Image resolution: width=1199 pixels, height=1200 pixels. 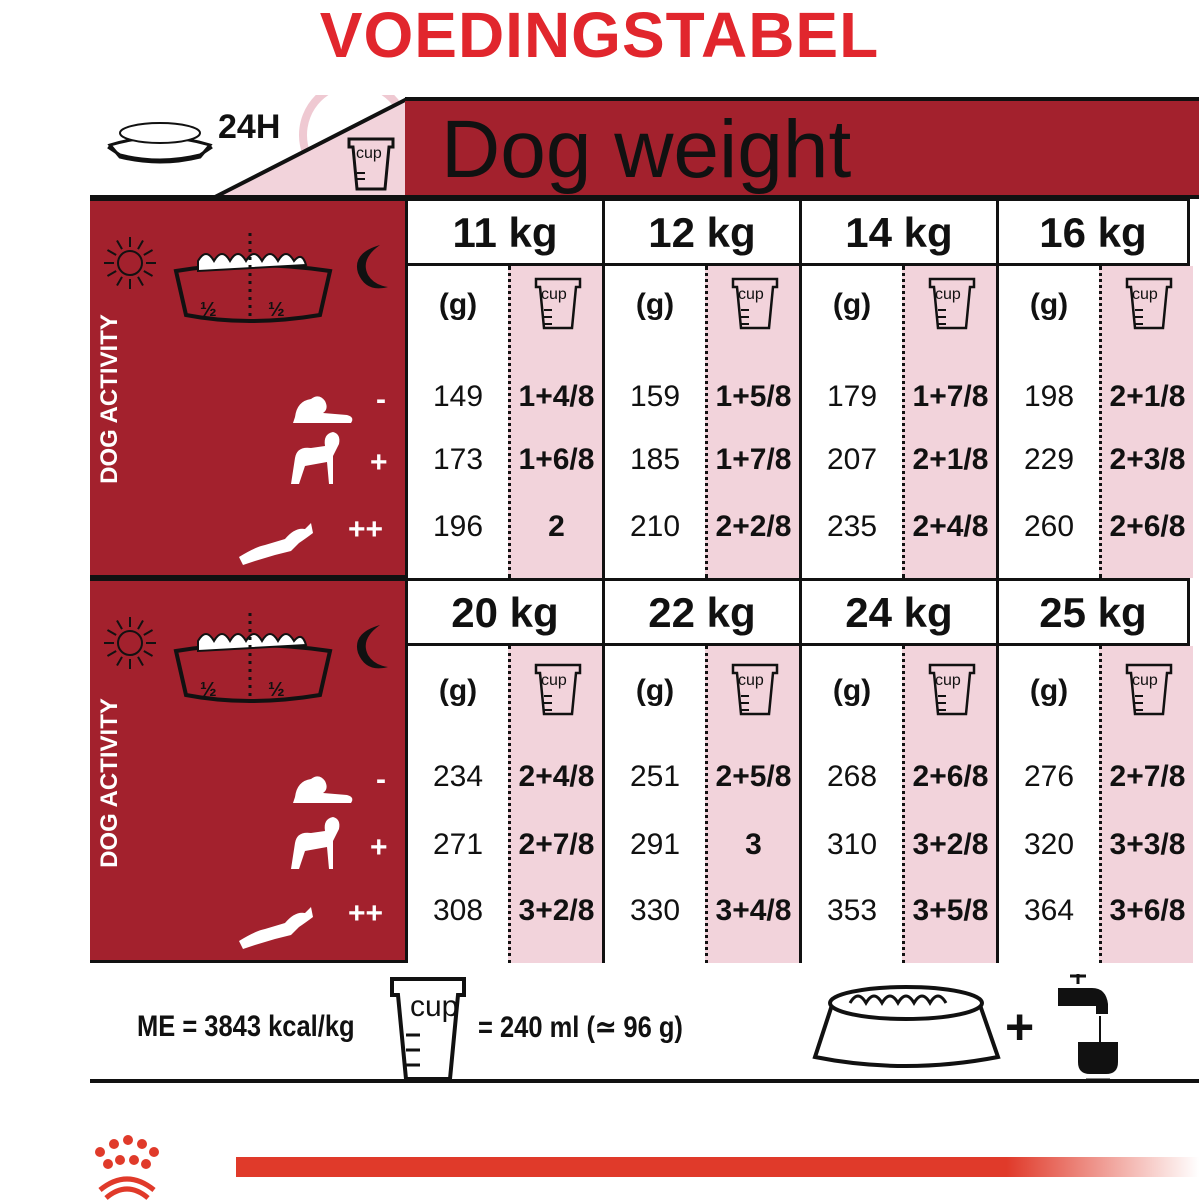 What do you see at coordinates (555, 804) in the screenshot?
I see `cup-column: cup 2+4/8 2+7/8 3+2/8` at bounding box center [555, 804].